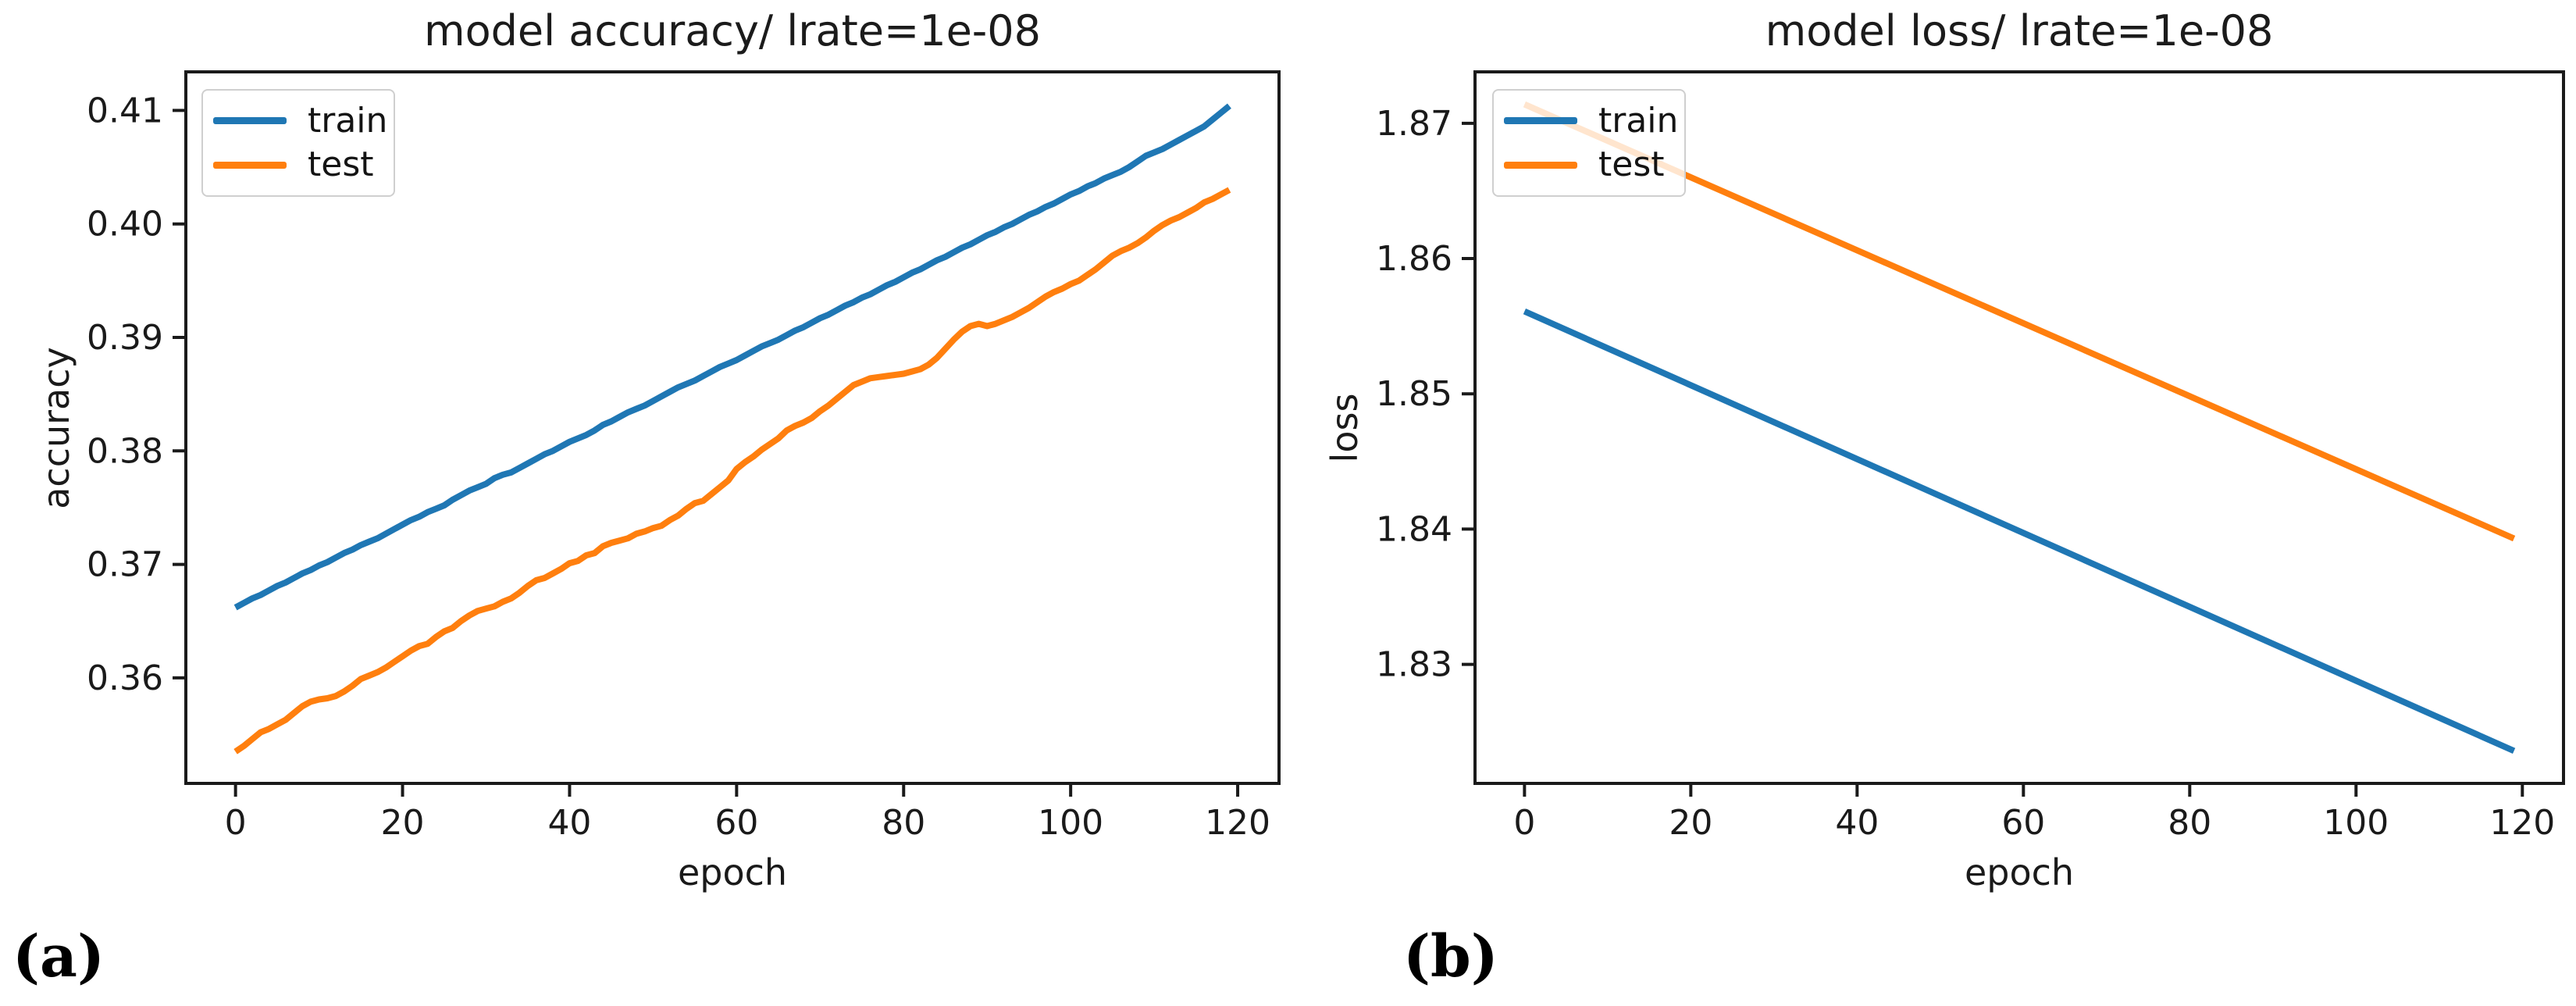 The width and height of the screenshot is (2576, 1006). Describe the element at coordinates (732, 30) in the screenshot. I see `accuracy-chart-title: model accuracy/ lrate=1e-08` at that location.